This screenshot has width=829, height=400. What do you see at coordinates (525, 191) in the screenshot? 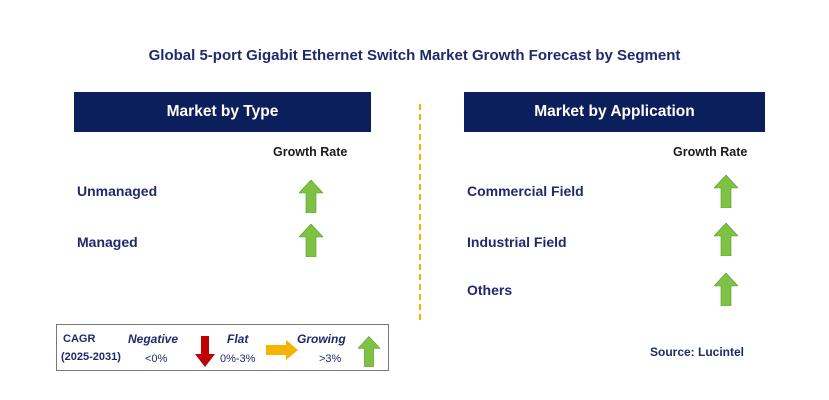
I see `application-commercial-label: Commercial Field` at bounding box center [525, 191].